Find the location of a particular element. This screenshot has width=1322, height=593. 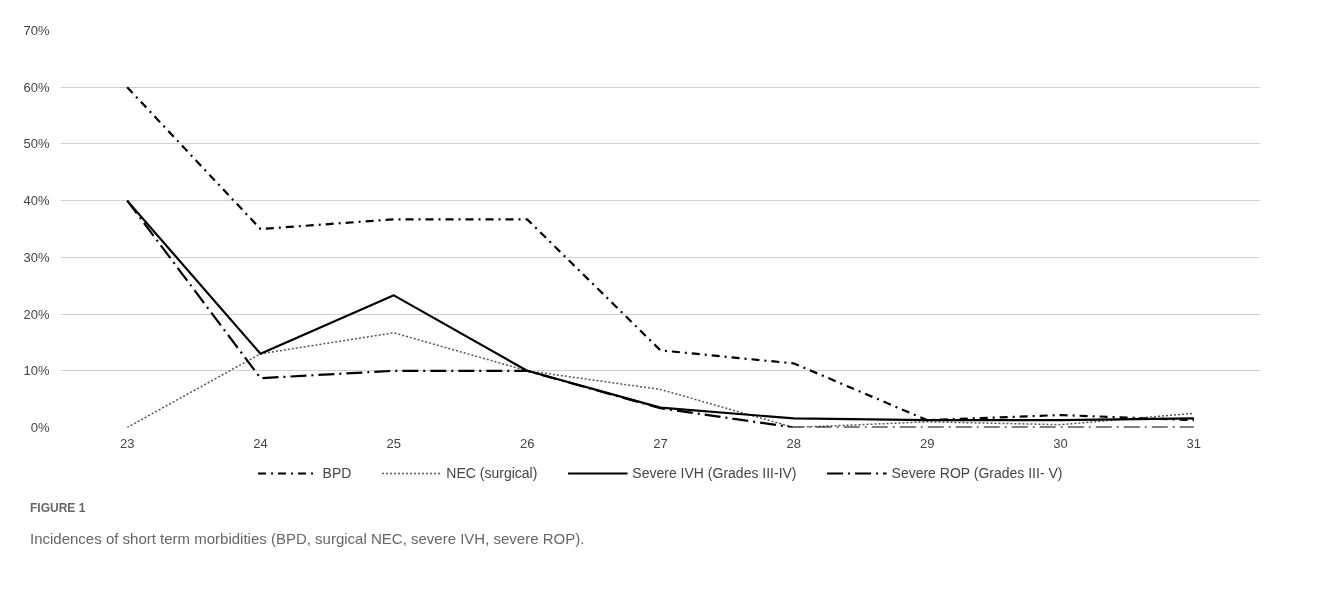

text: Incidences of short term morbidities (BPD, surgical NEC, severe IVH, severe ROP). is located at coordinates (307, 539).